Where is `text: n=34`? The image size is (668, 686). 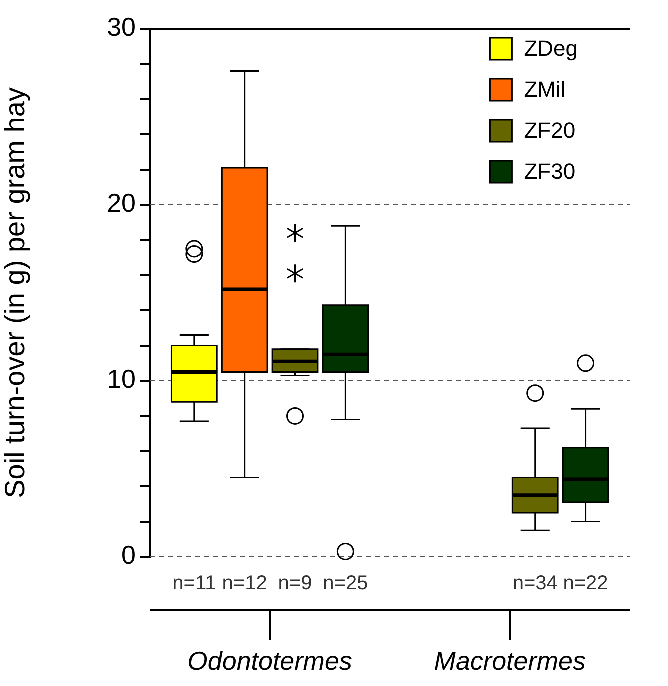 text: n=34 is located at coordinates (535, 583).